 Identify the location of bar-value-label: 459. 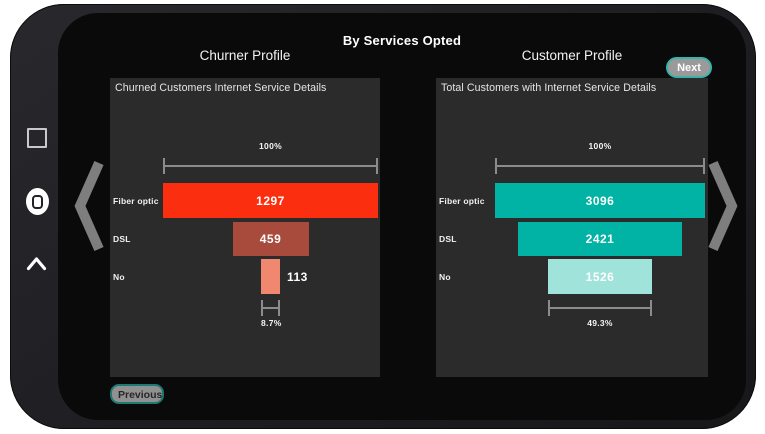
(270, 239).